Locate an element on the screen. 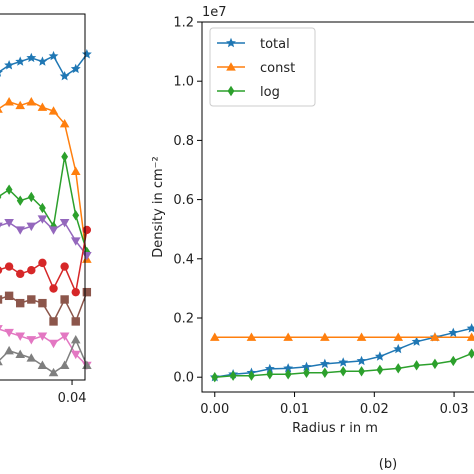 The image size is (474, 474). legend-box is located at coordinates (262, 67).